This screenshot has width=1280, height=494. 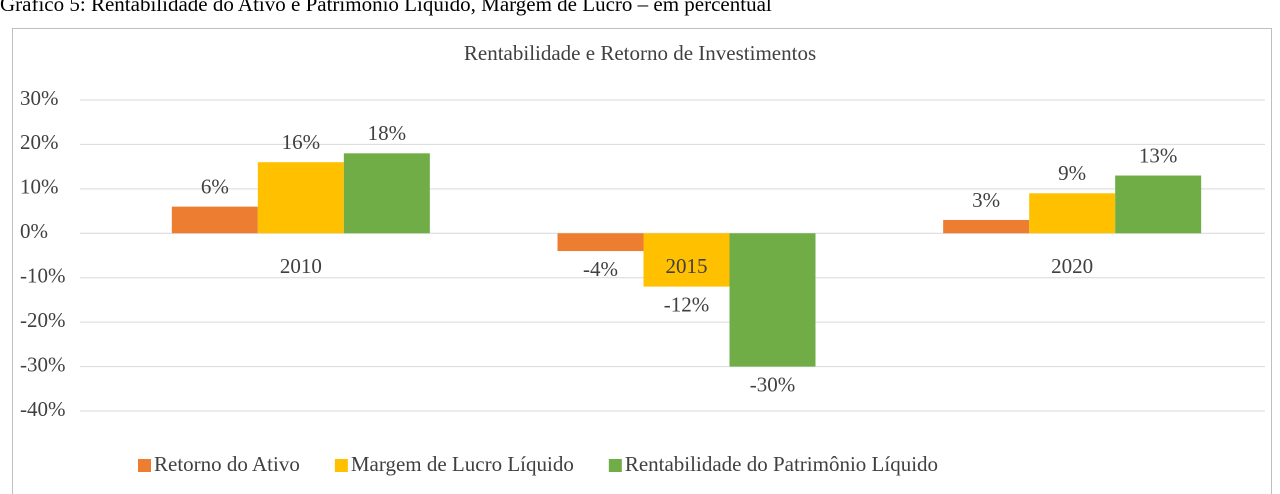 What do you see at coordinates (1072, 266) in the screenshot?
I see `x-tick-label: 2020` at bounding box center [1072, 266].